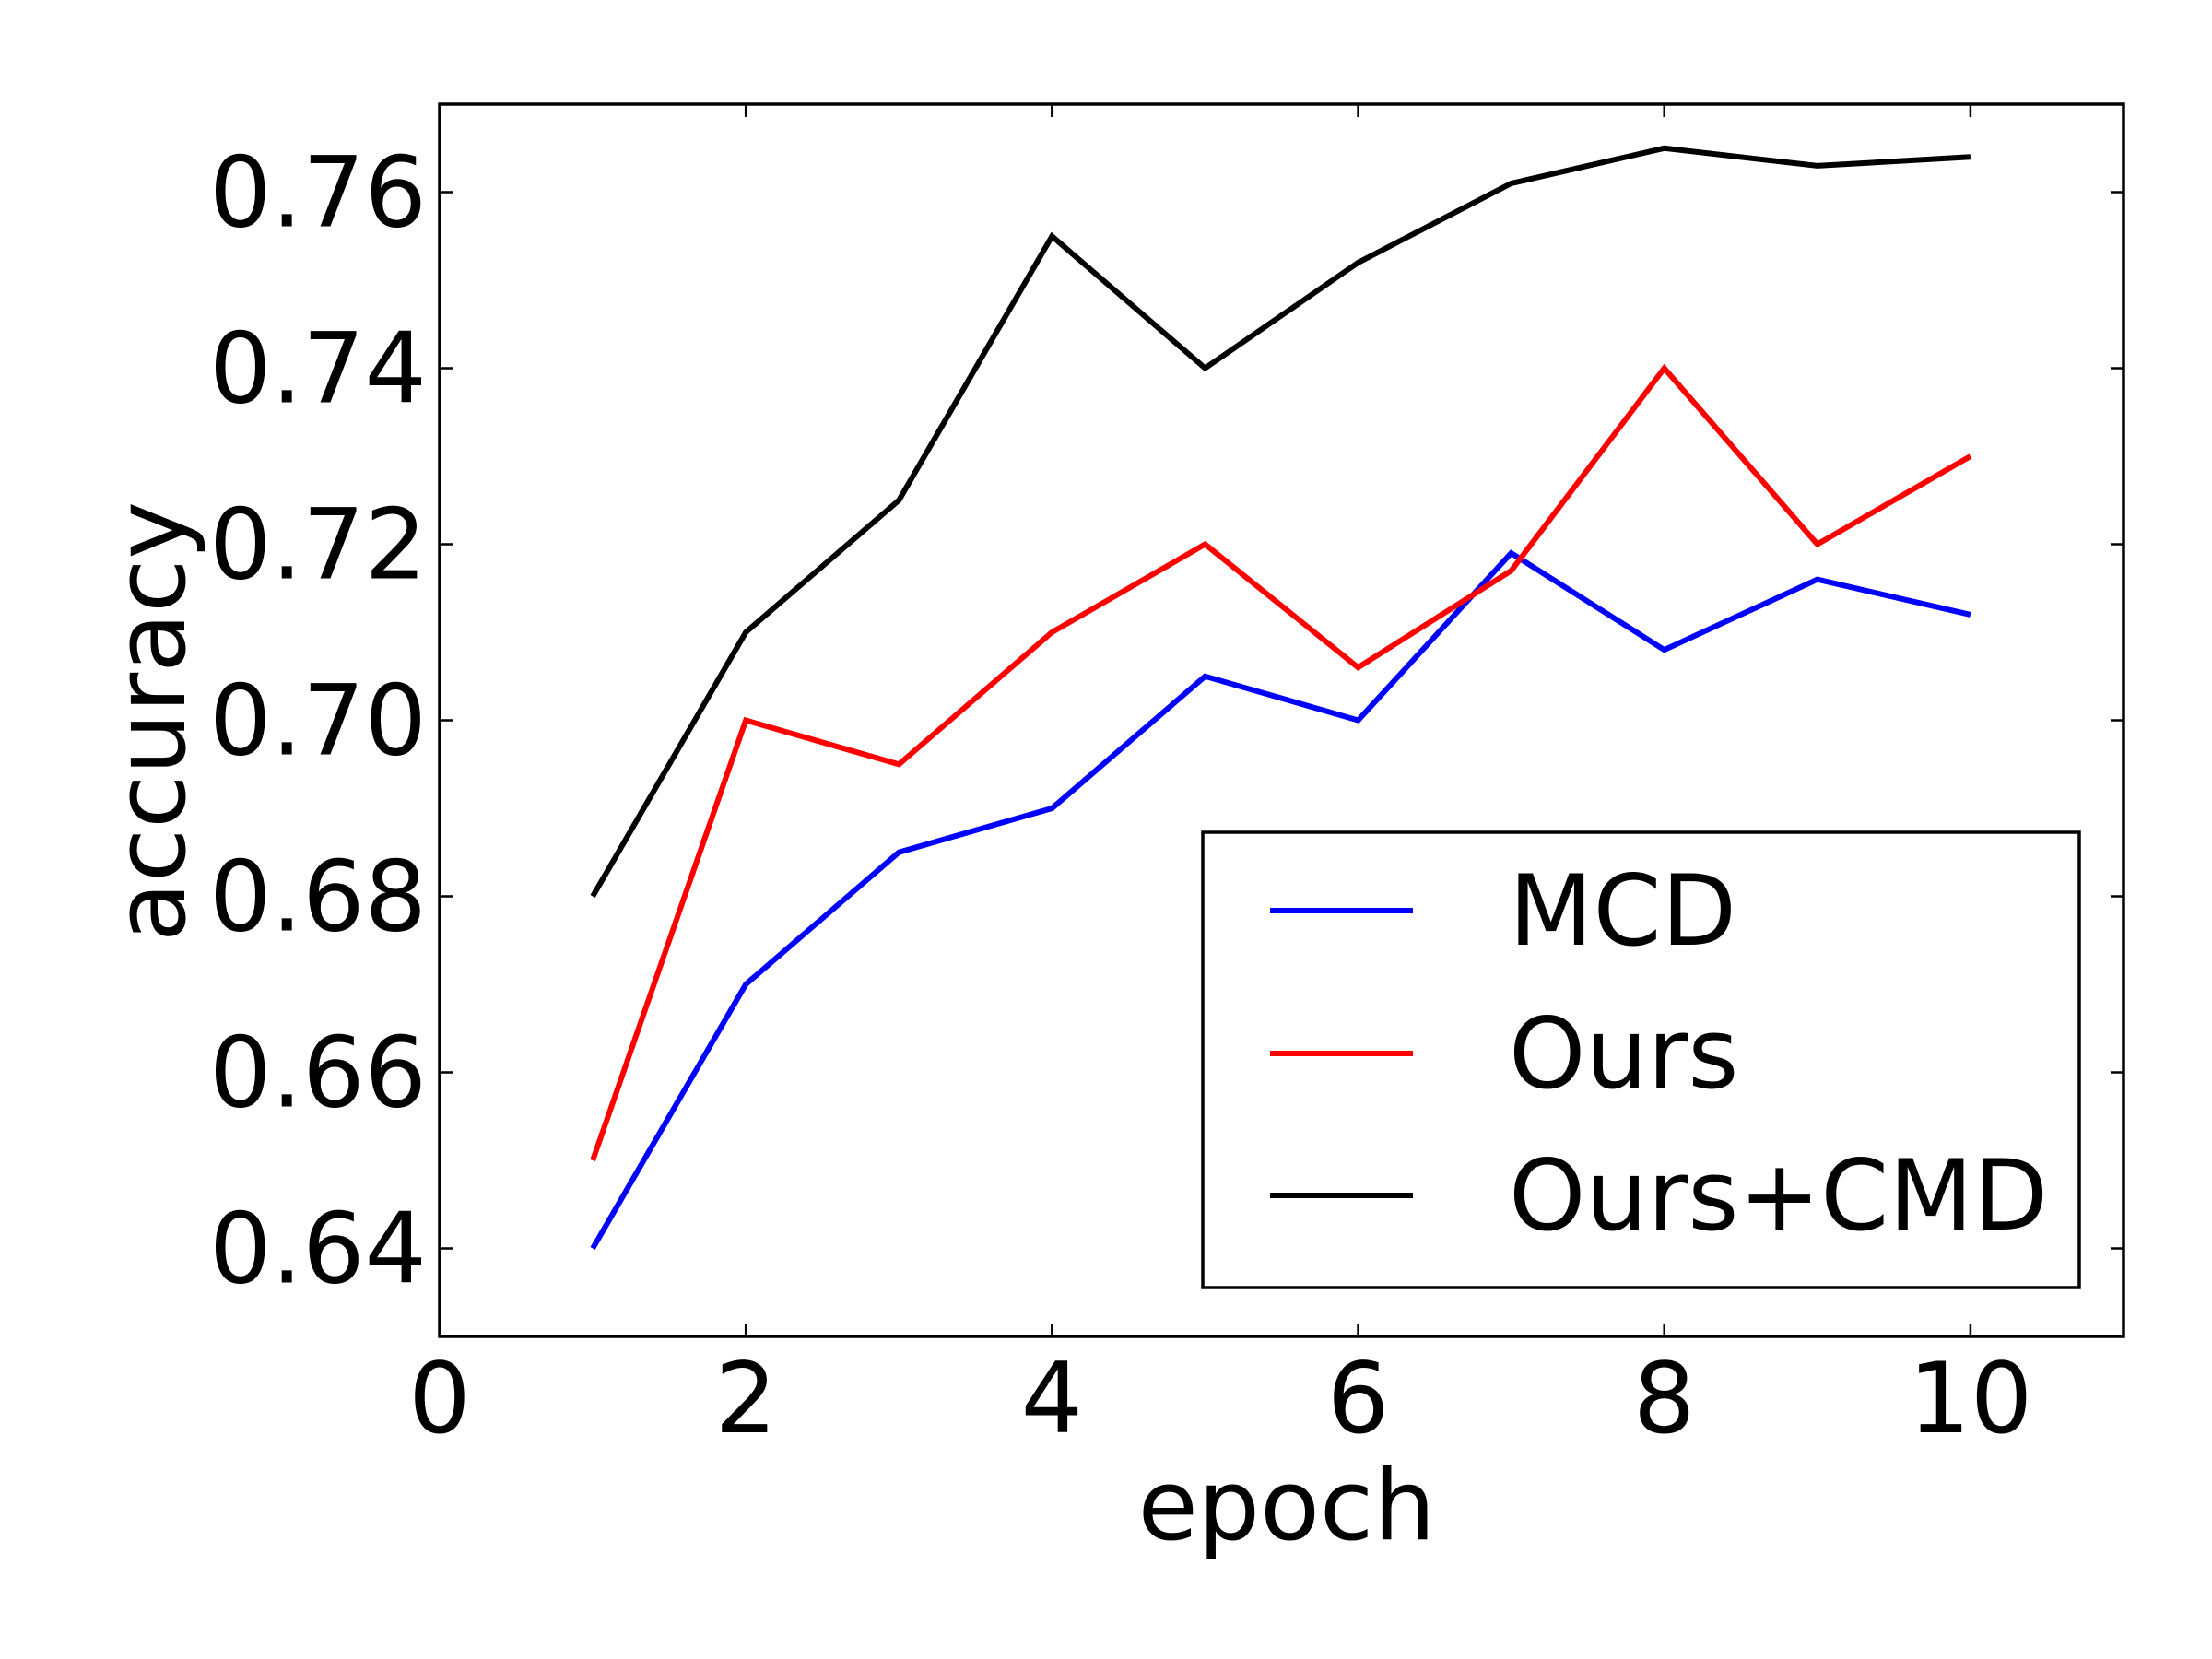  I want to click on legend-label-mcd: MCD, so click(1622, 911).